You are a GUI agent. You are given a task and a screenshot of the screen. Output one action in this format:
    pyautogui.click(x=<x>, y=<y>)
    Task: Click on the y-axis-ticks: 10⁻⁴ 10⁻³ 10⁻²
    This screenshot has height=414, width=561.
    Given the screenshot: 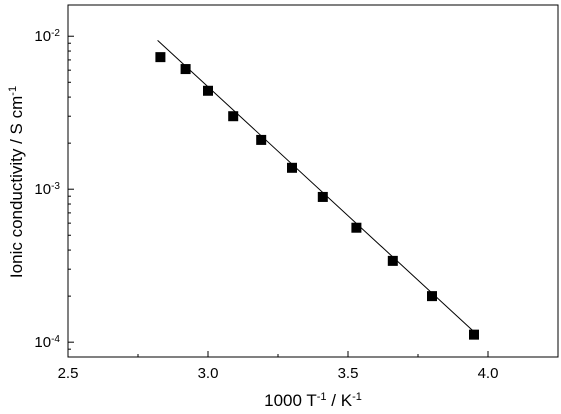 What is the action you would take?
    pyautogui.click(x=54, y=193)
    